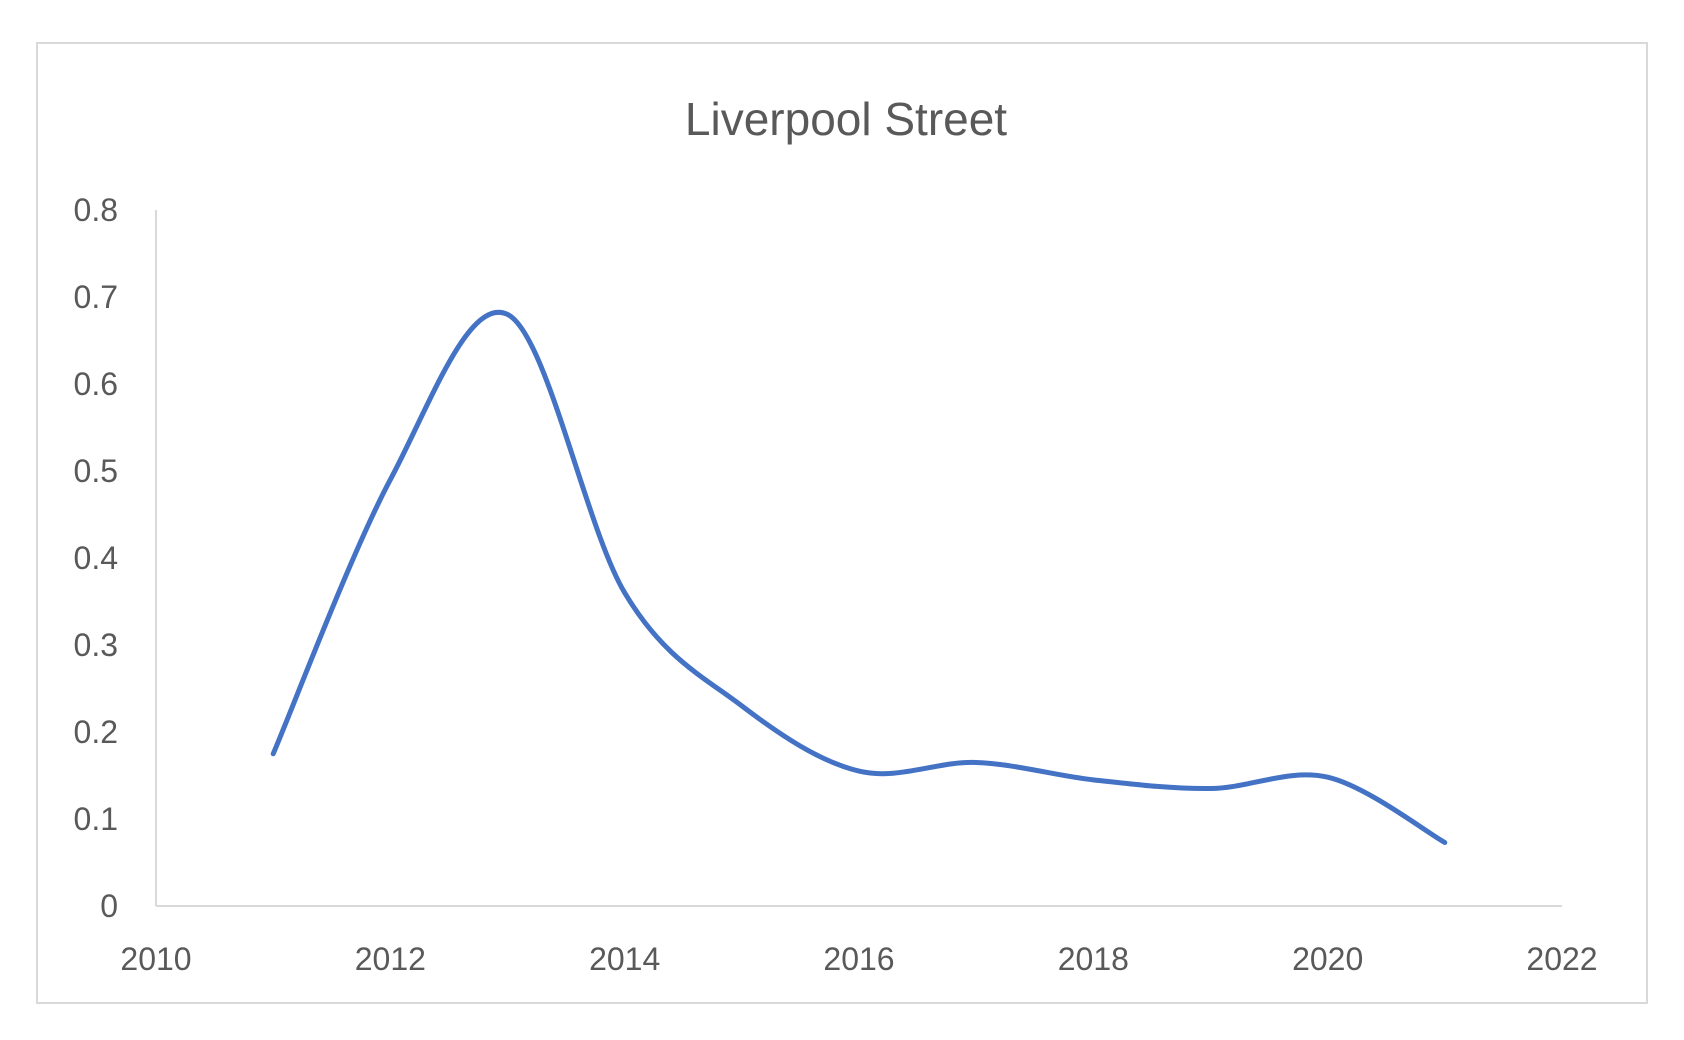 The width and height of the screenshot is (1684, 1040). Describe the element at coordinates (1093, 959) in the screenshot. I see `x-tick-label: 2018` at that location.